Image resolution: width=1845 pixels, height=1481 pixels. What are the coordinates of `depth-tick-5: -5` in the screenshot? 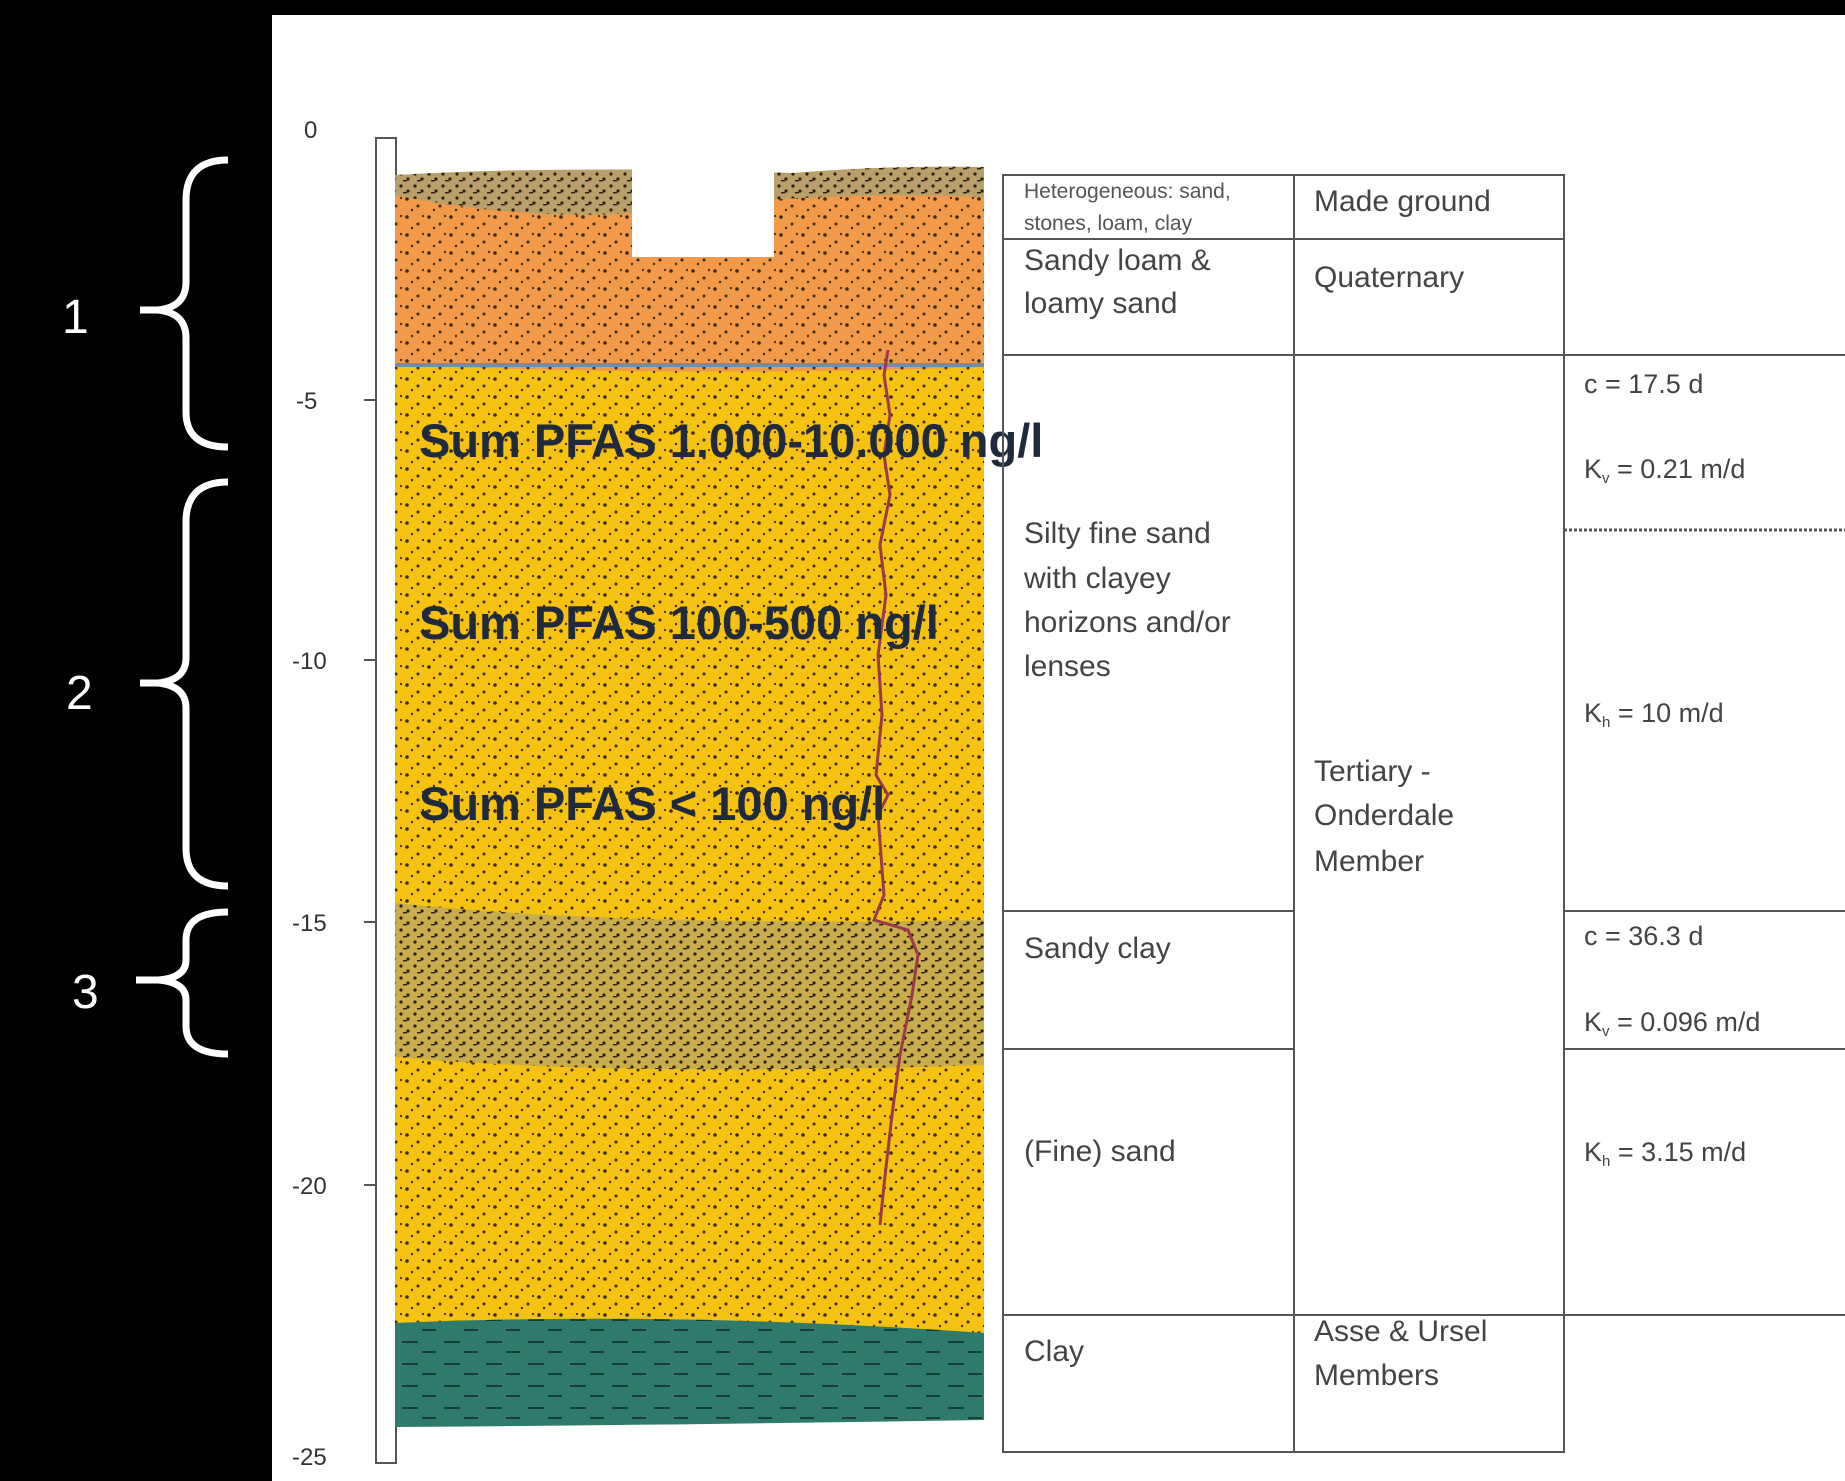 It's located at (306, 401).